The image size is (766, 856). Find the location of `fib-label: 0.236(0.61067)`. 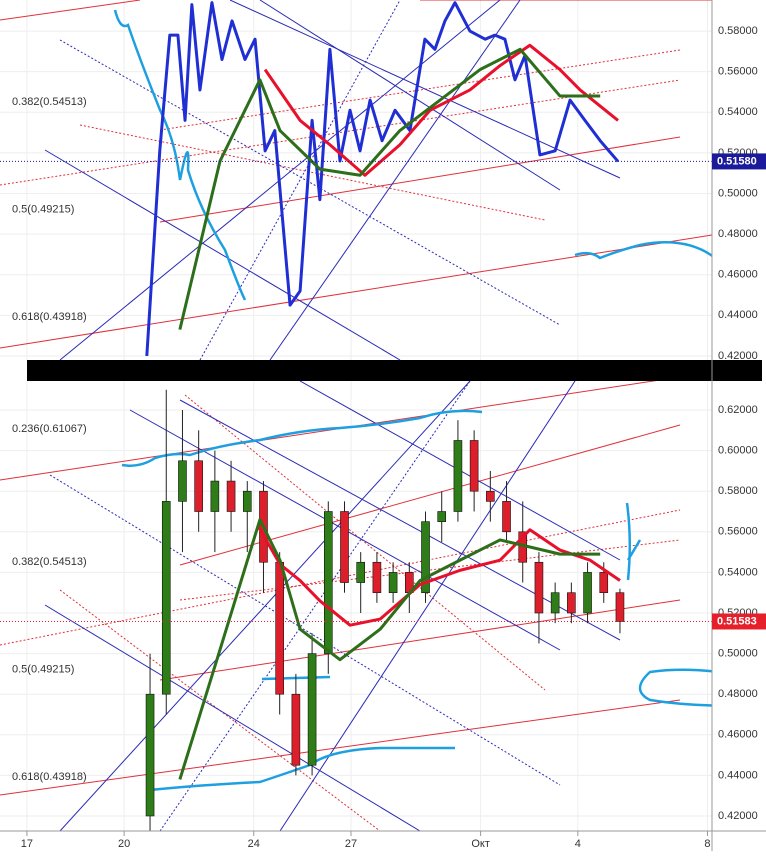

fib-label: 0.236(0.61067) is located at coordinates (49, 429).